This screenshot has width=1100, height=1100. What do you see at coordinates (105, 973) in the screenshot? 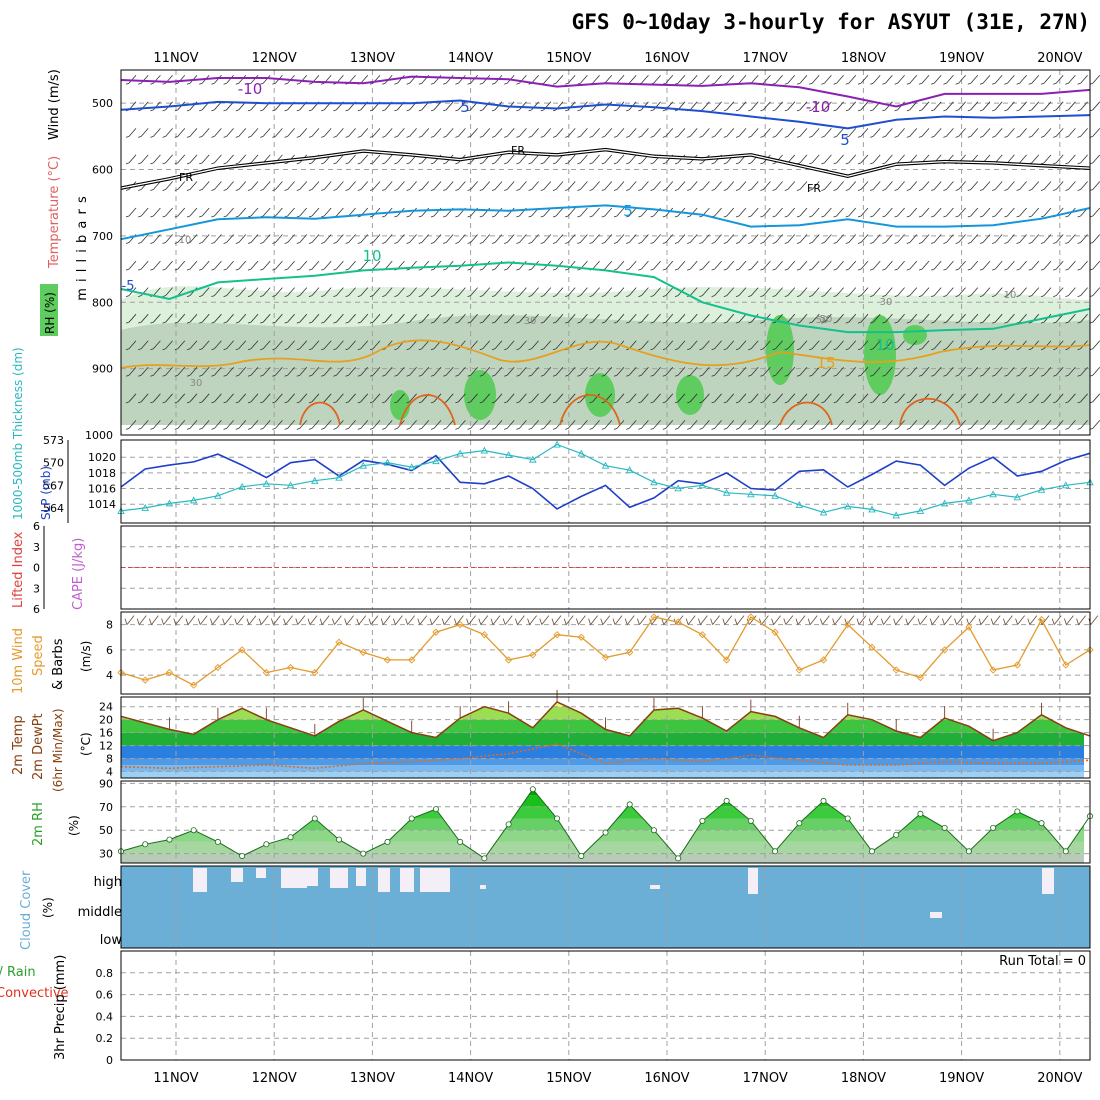
I see `y-tick-label-precip: 0.8` at bounding box center [105, 973].